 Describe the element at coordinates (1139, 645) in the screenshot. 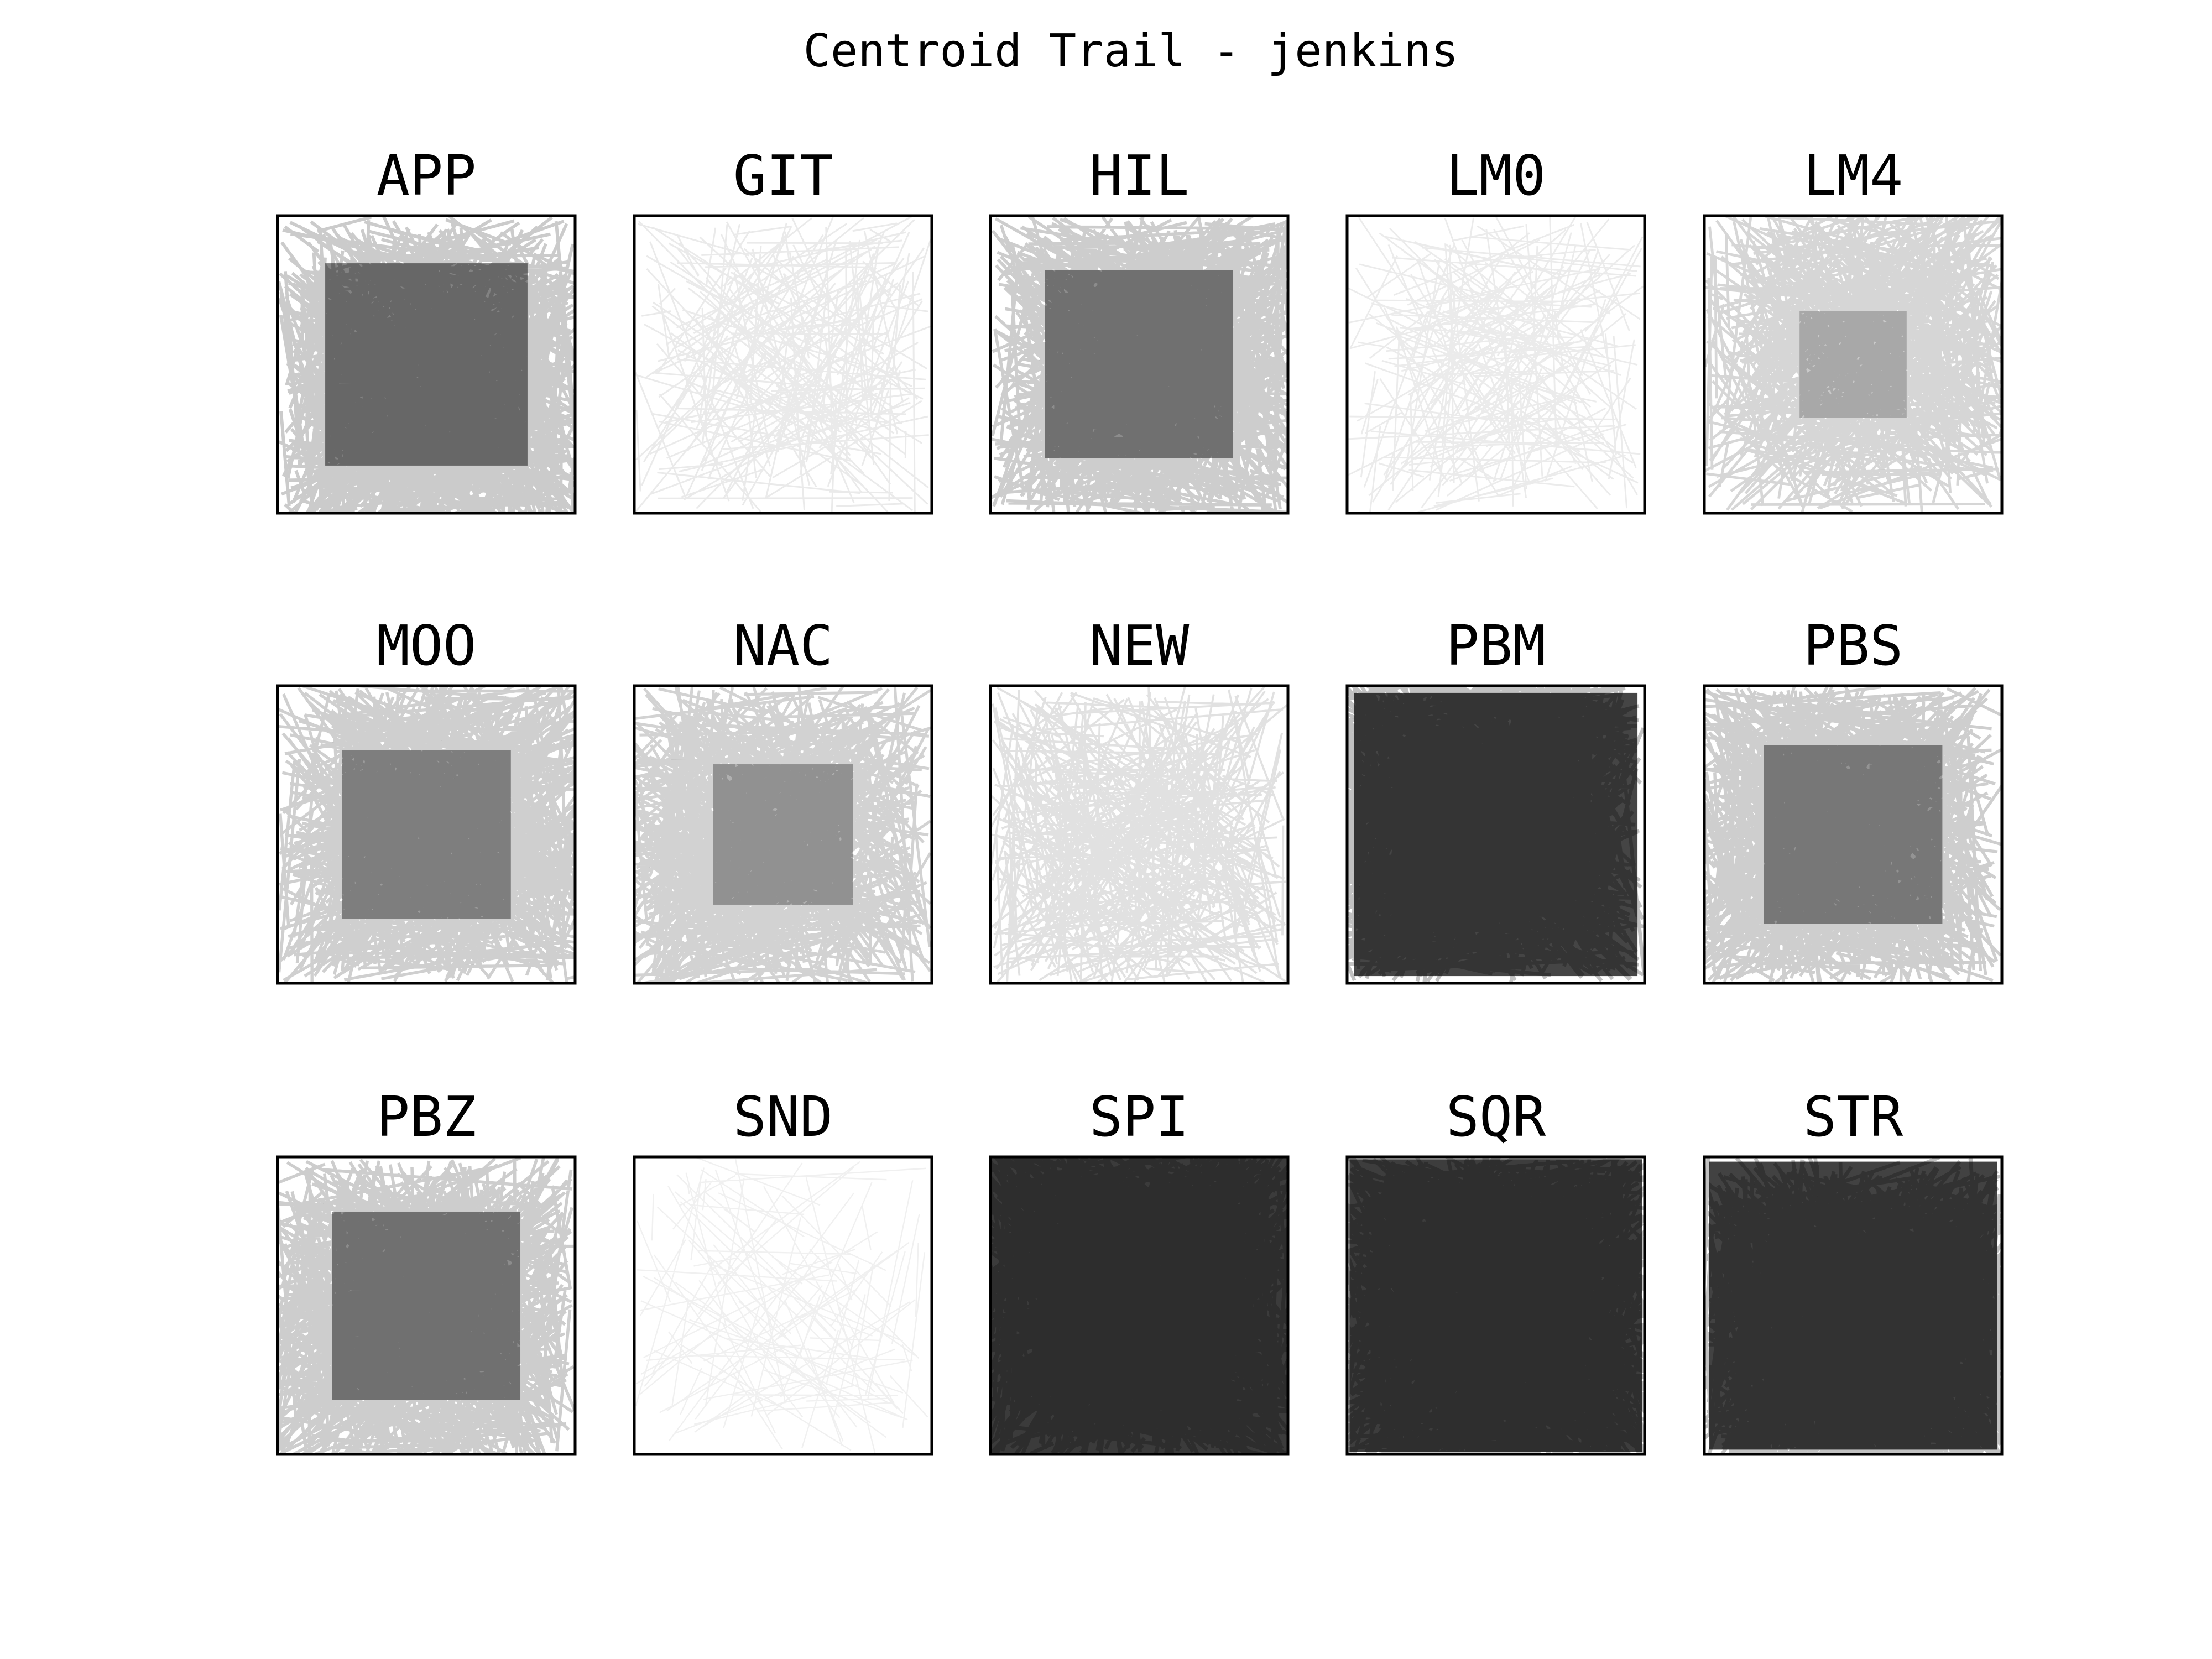

I see `panel-title: NEW` at that location.